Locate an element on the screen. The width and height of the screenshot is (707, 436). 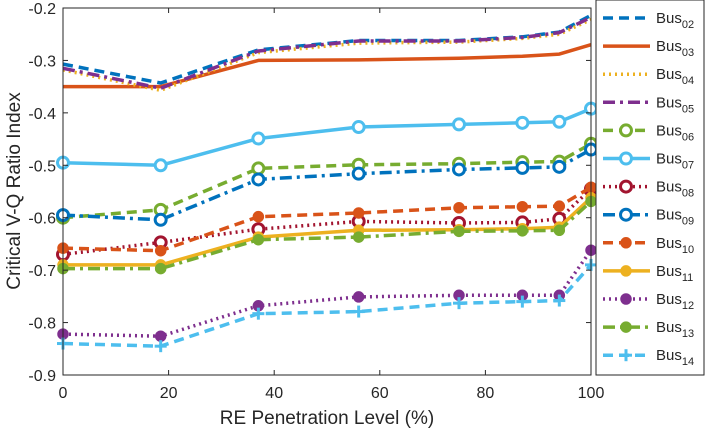
legend-entry-bus-14: Bus14 is located at coordinates (648, 357).